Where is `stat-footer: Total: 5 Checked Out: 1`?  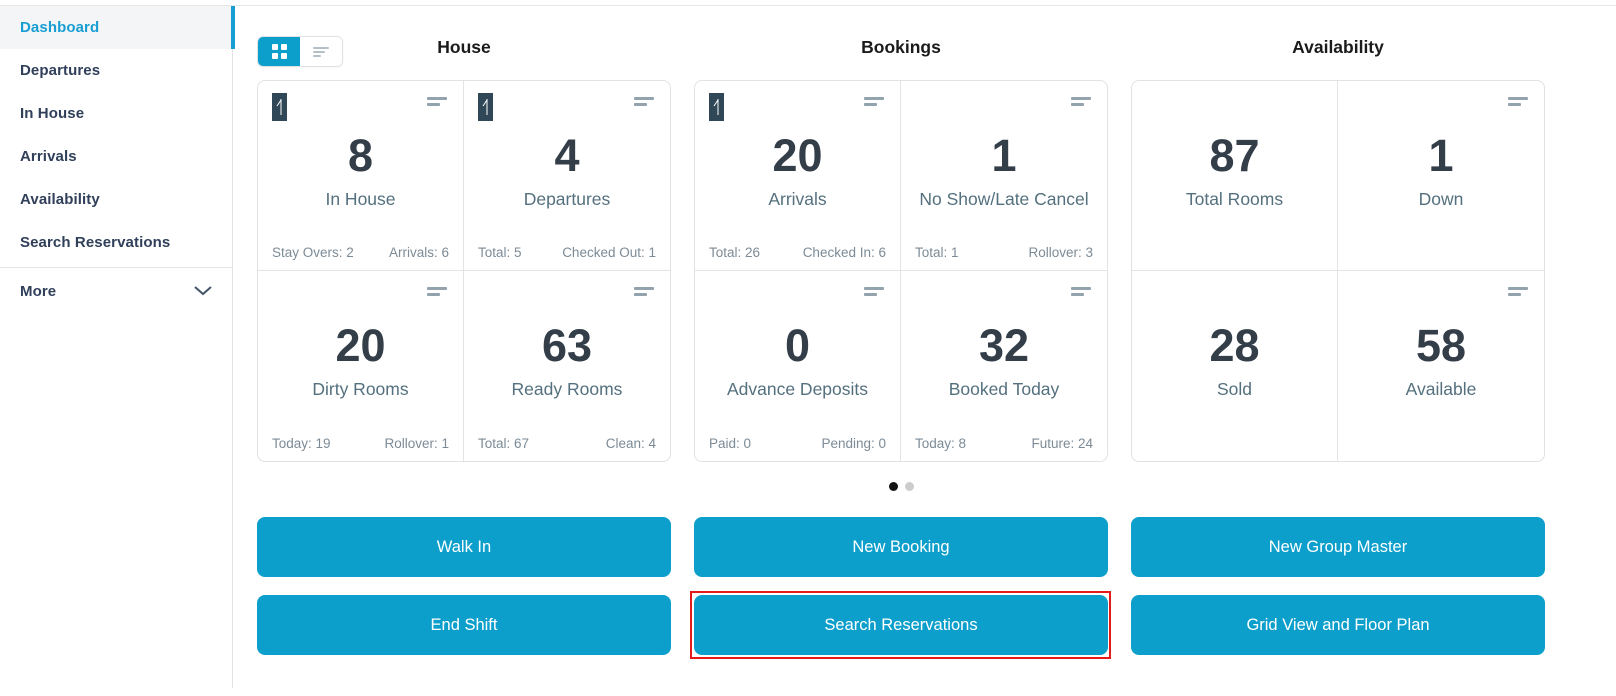
stat-footer: Total: 5 Checked Out: 1 is located at coordinates (567, 252).